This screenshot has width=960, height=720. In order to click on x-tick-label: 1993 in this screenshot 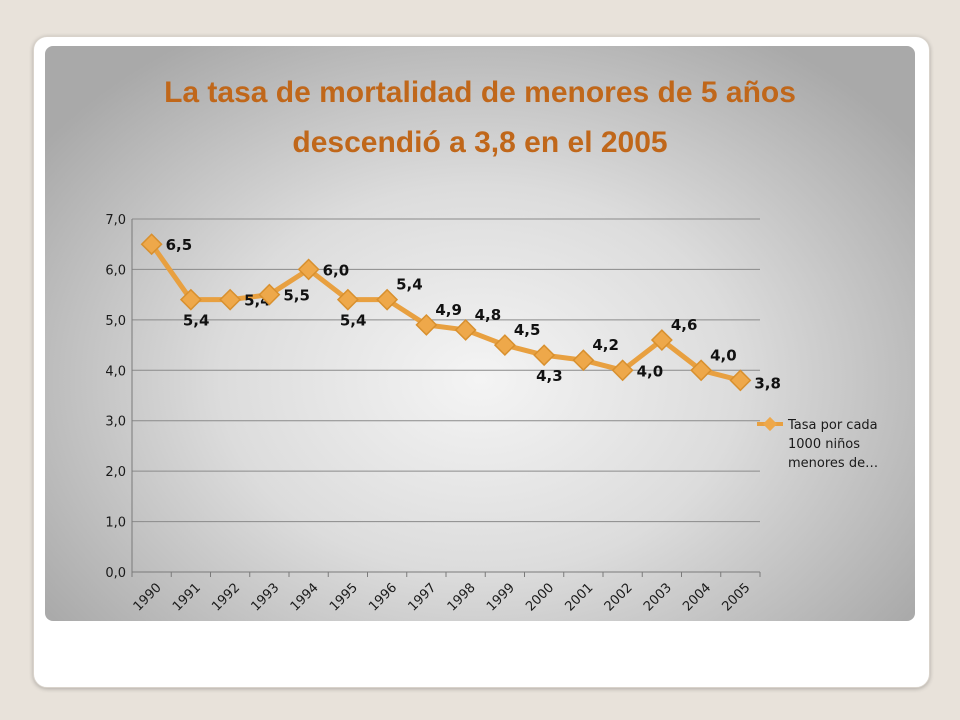, I will do `click(265, 597)`.